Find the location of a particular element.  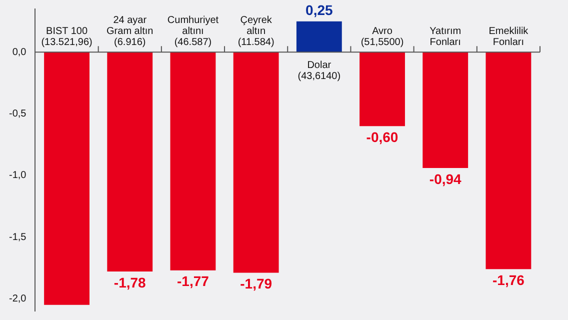

x-tick-label: Cumhuriyet altını (46.587) is located at coordinates (193, 31).